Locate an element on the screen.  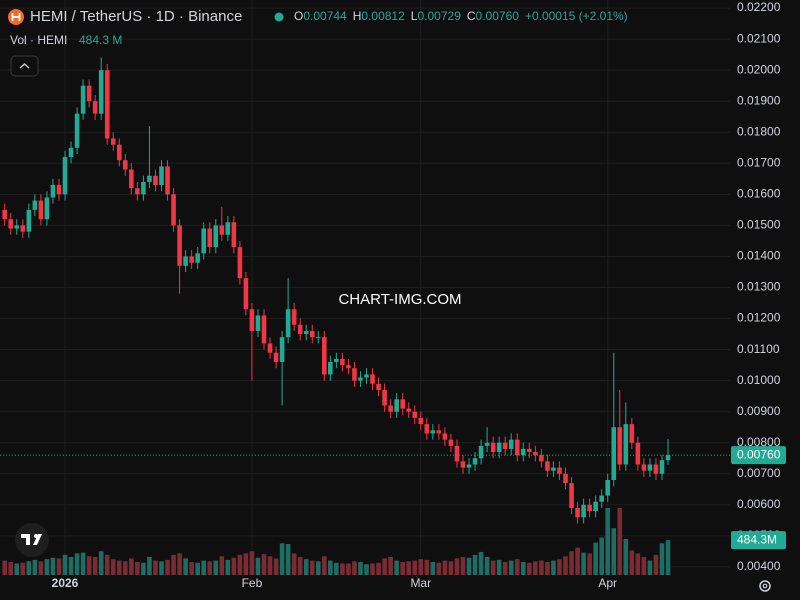
x-tick-label: Apr is located at coordinates (607, 583).